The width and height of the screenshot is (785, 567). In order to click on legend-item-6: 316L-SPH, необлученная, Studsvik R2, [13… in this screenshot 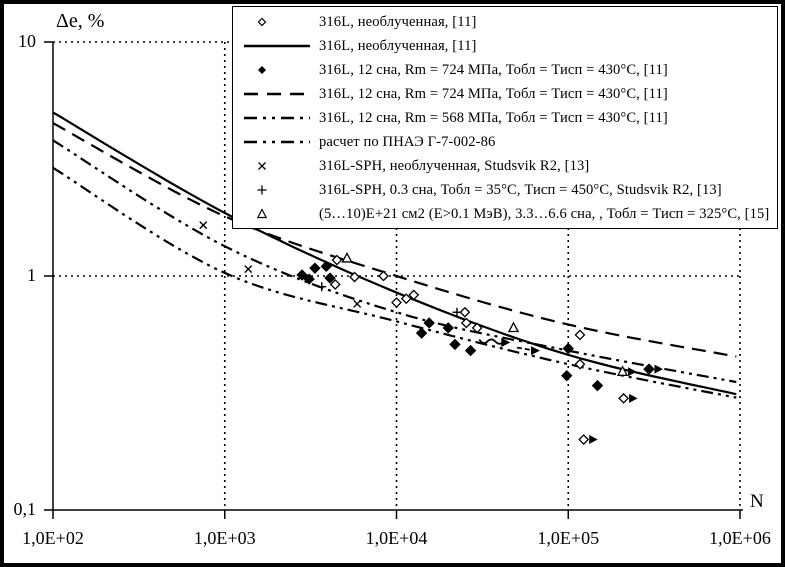, I will do `click(505, 166)`.